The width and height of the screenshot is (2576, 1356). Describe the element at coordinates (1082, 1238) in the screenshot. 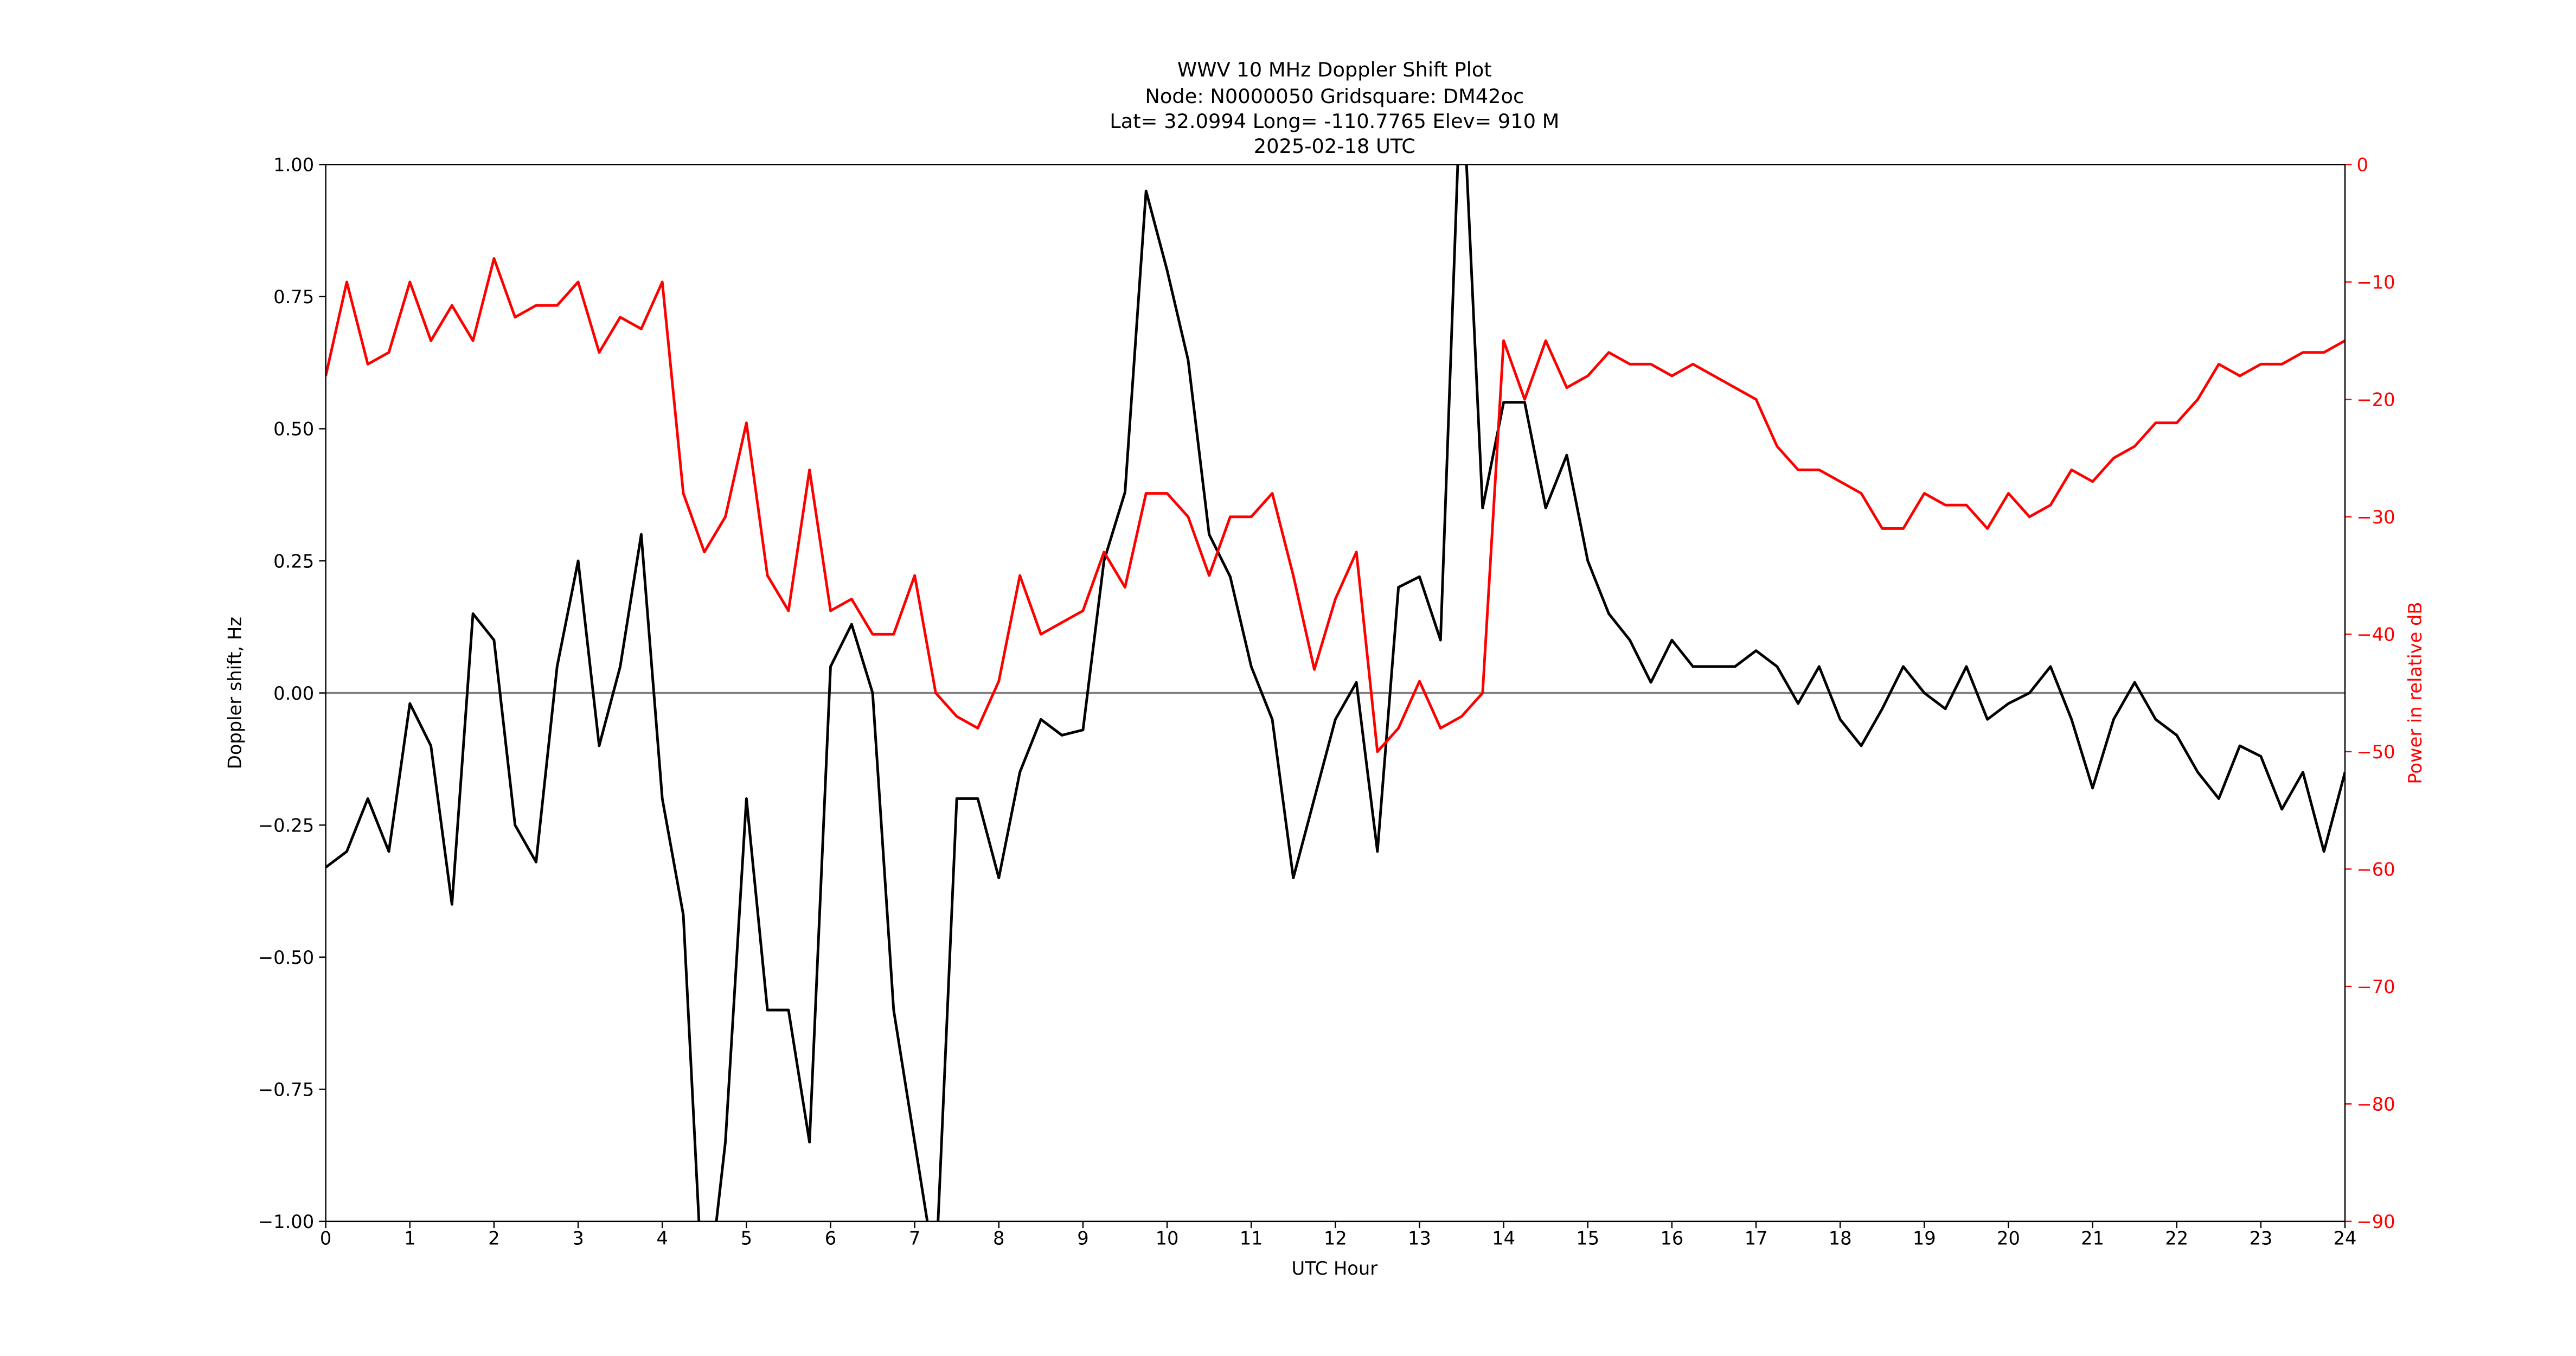

I see `x-tick-label: 9` at that location.